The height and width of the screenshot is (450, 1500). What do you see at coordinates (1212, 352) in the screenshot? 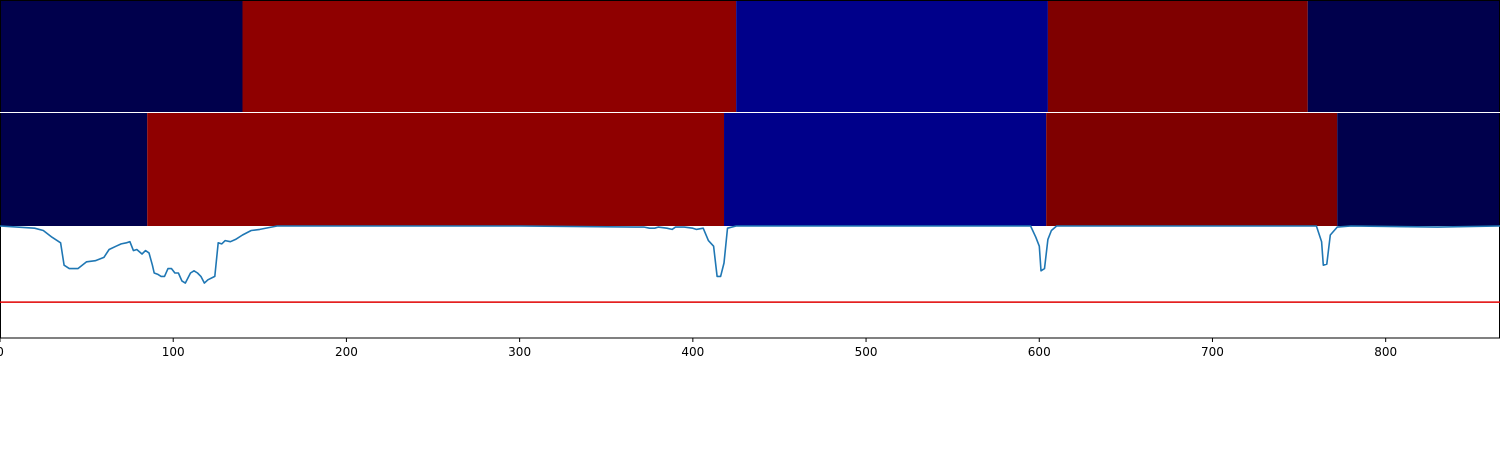
I see `x-tick-label-700: 700` at bounding box center [1212, 352].